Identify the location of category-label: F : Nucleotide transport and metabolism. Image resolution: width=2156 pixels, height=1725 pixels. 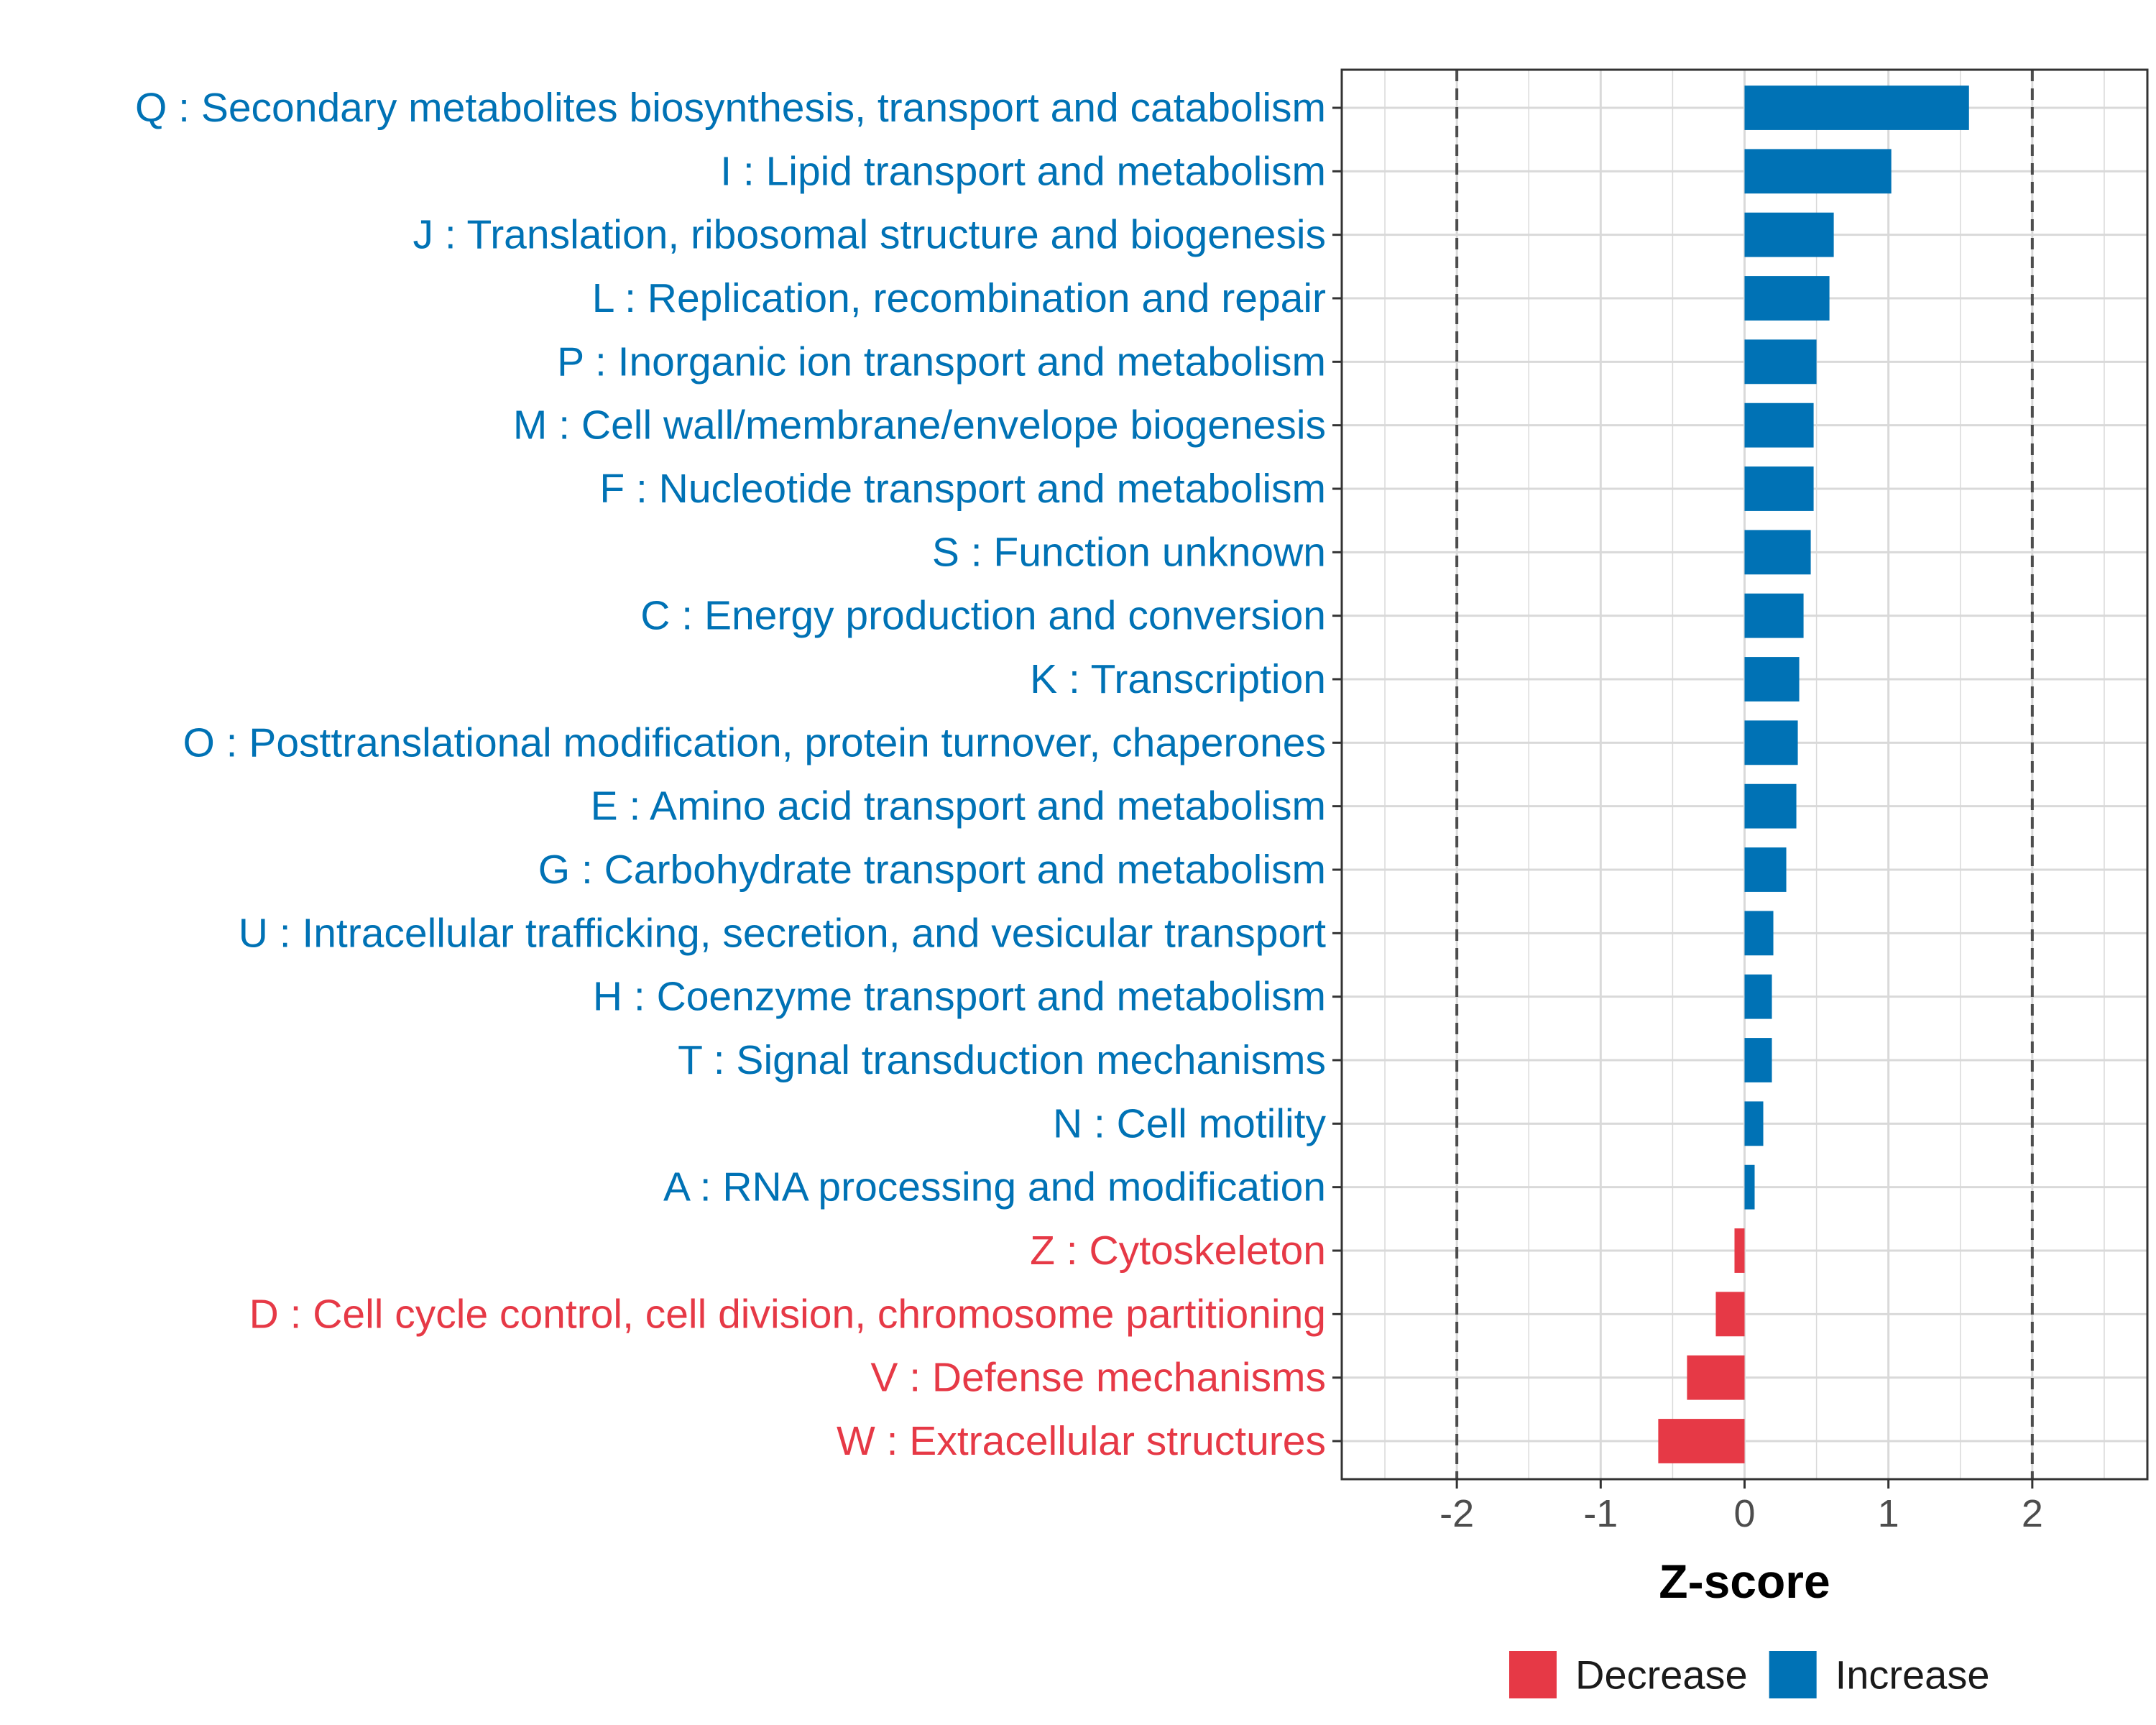
(963, 489).